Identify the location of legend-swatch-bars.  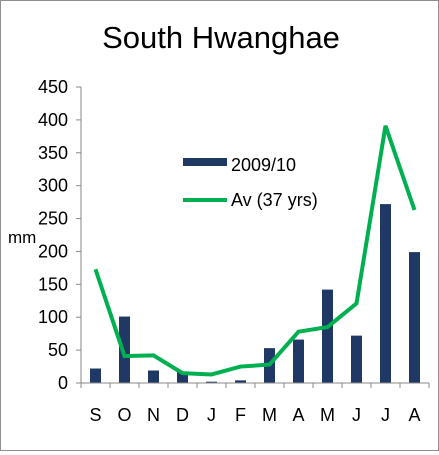
(205, 162).